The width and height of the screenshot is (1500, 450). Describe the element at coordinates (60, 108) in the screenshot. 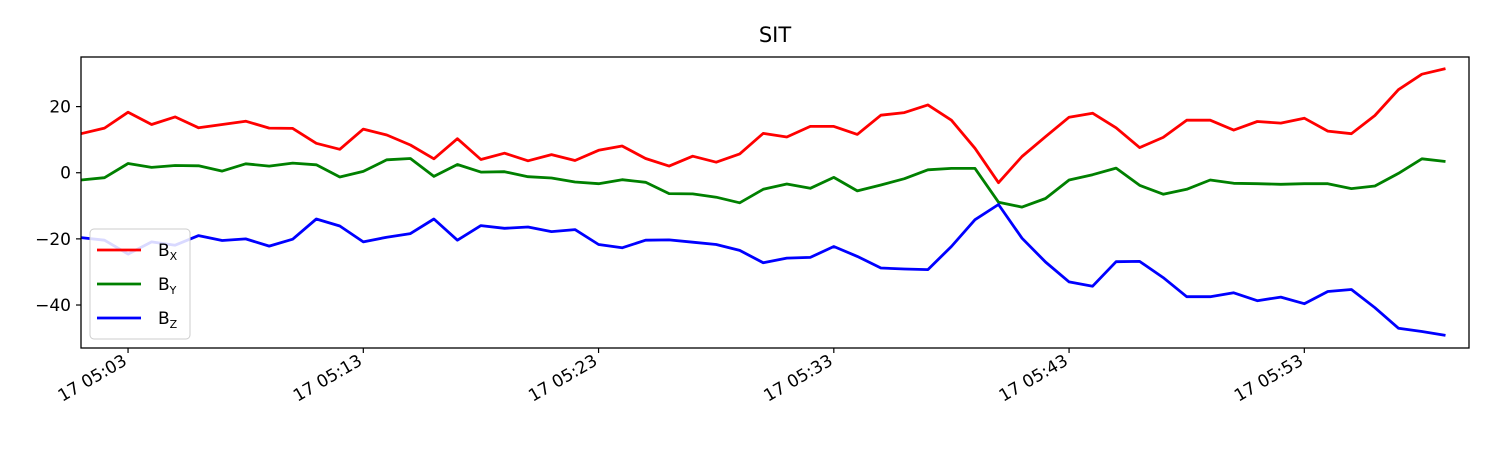

I see `y-tick-label: 20` at that location.